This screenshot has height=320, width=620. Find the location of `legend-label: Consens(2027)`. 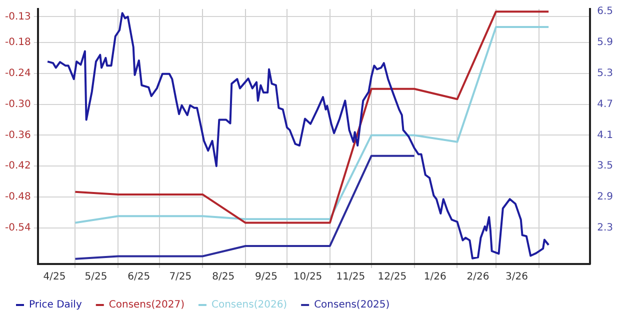

legend-label: Consens(2027) is located at coordinates (146, 305).